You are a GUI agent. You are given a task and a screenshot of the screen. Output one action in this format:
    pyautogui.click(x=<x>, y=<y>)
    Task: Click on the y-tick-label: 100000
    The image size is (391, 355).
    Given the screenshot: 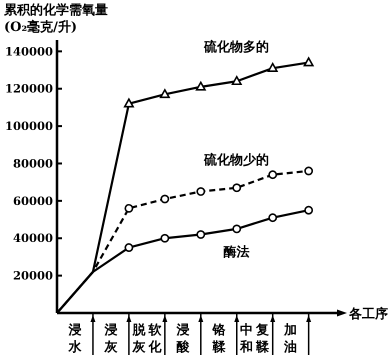 What is the action you would take?
    pyautogui.click(x=28, y=126)
    